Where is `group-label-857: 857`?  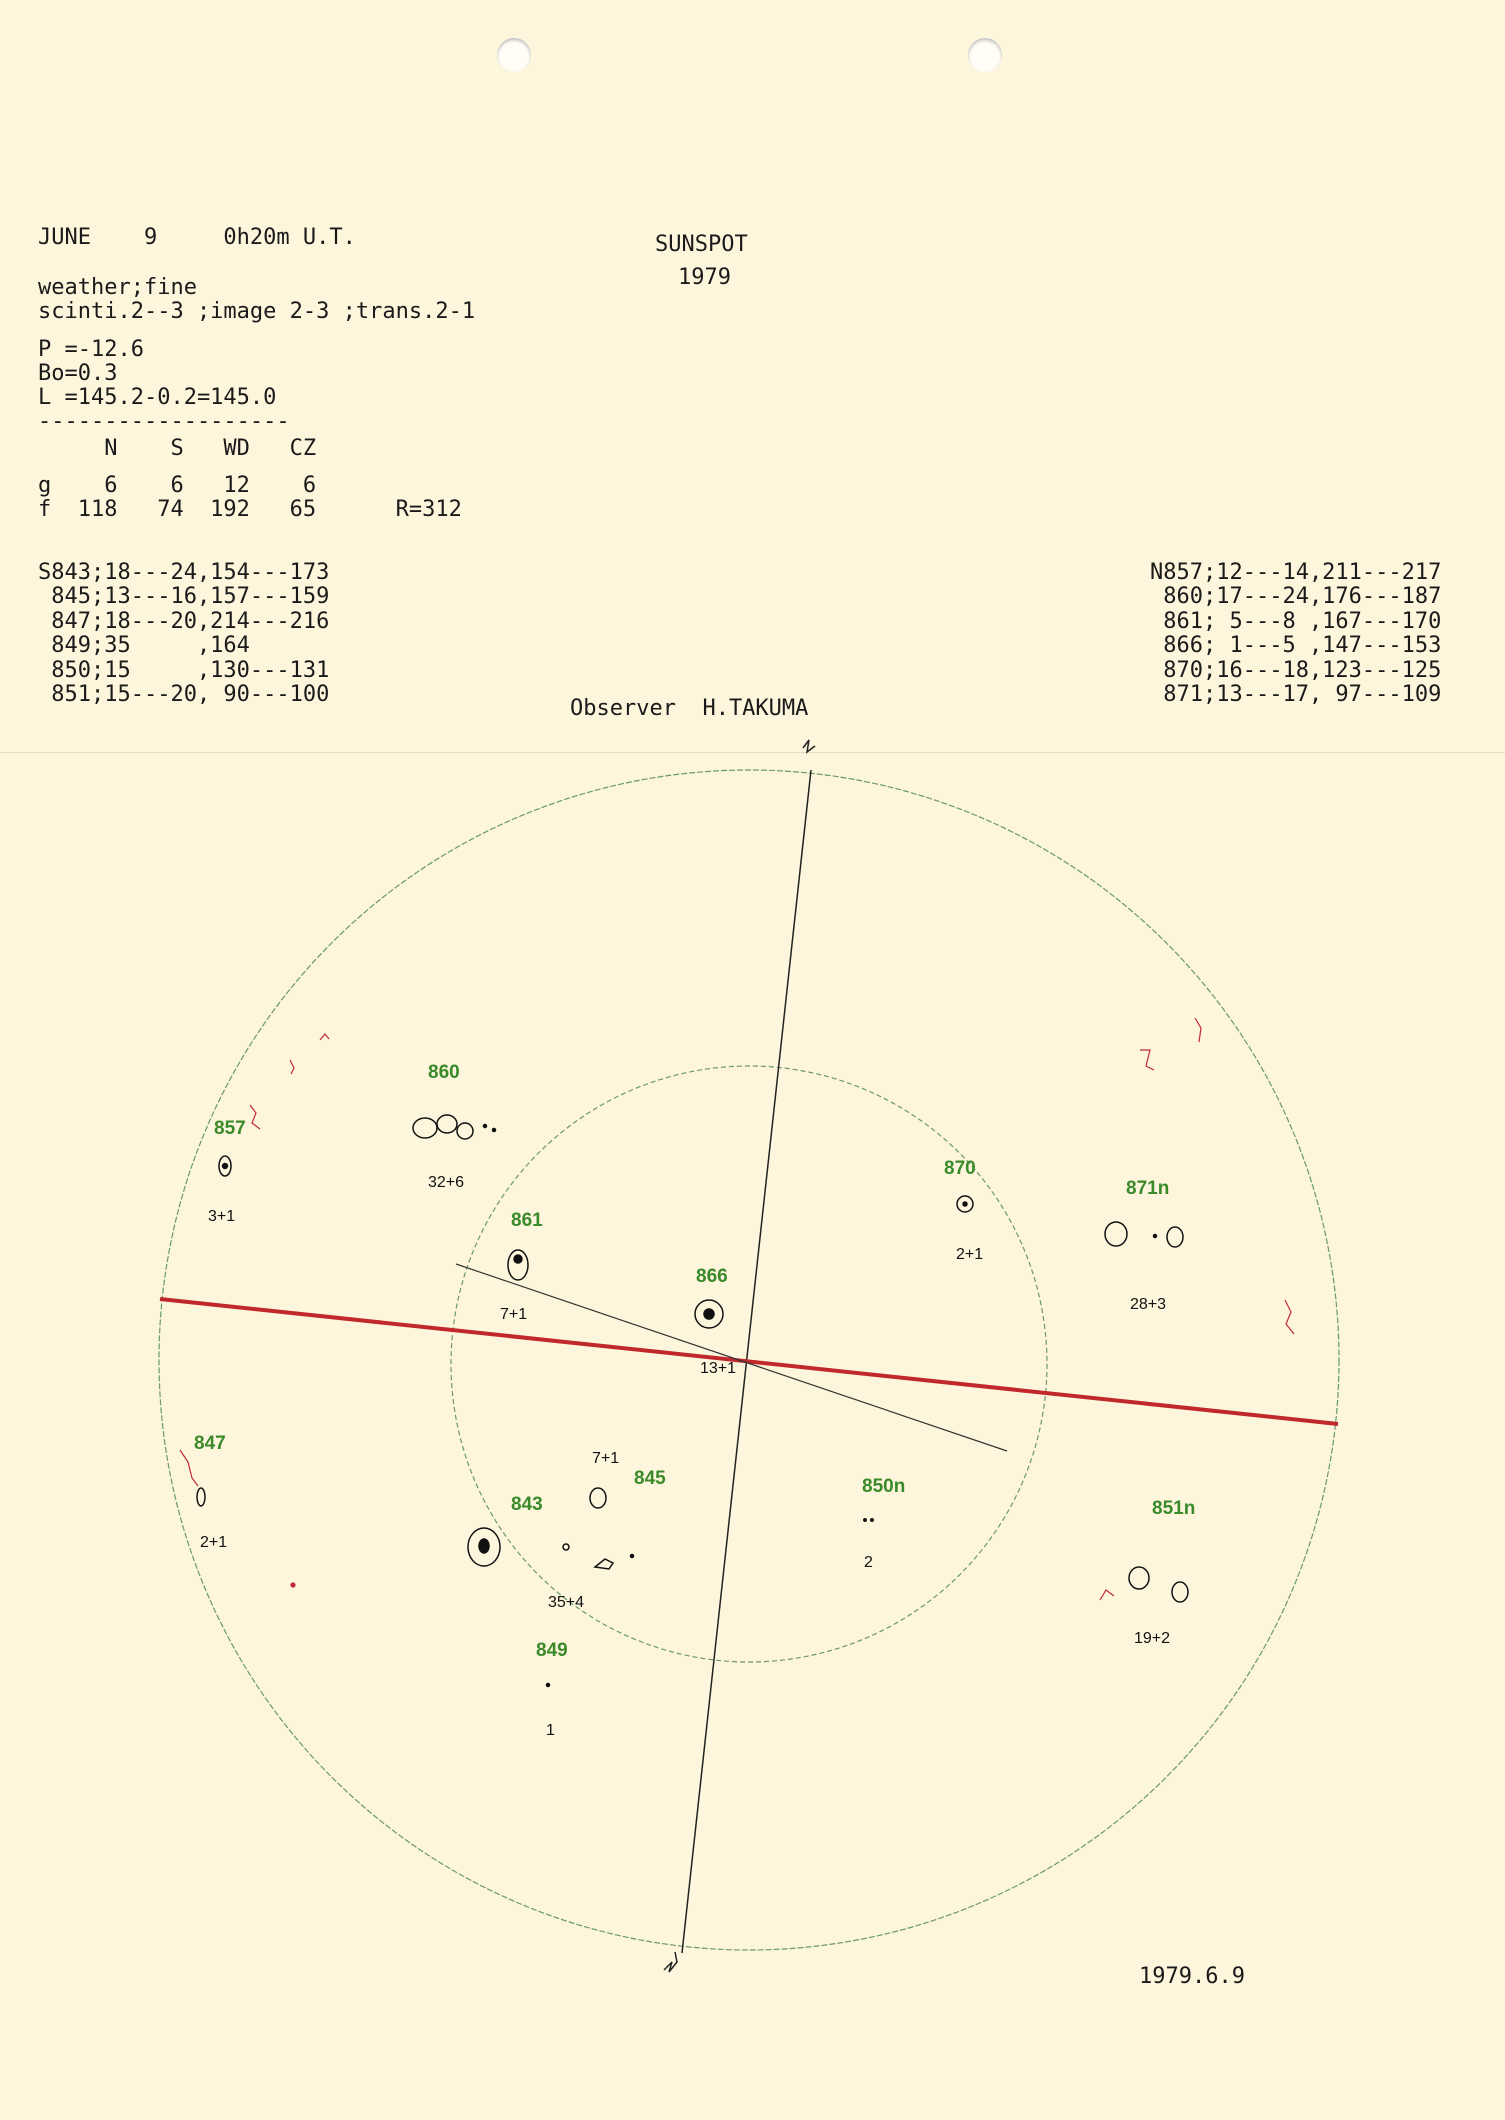 group-label-857: 857 is located at coordinates (230, 1128).